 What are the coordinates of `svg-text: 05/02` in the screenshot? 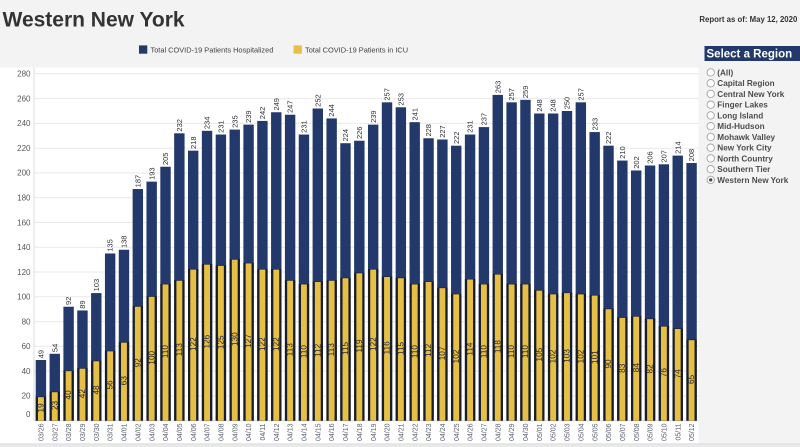 It's located at (554, 432).